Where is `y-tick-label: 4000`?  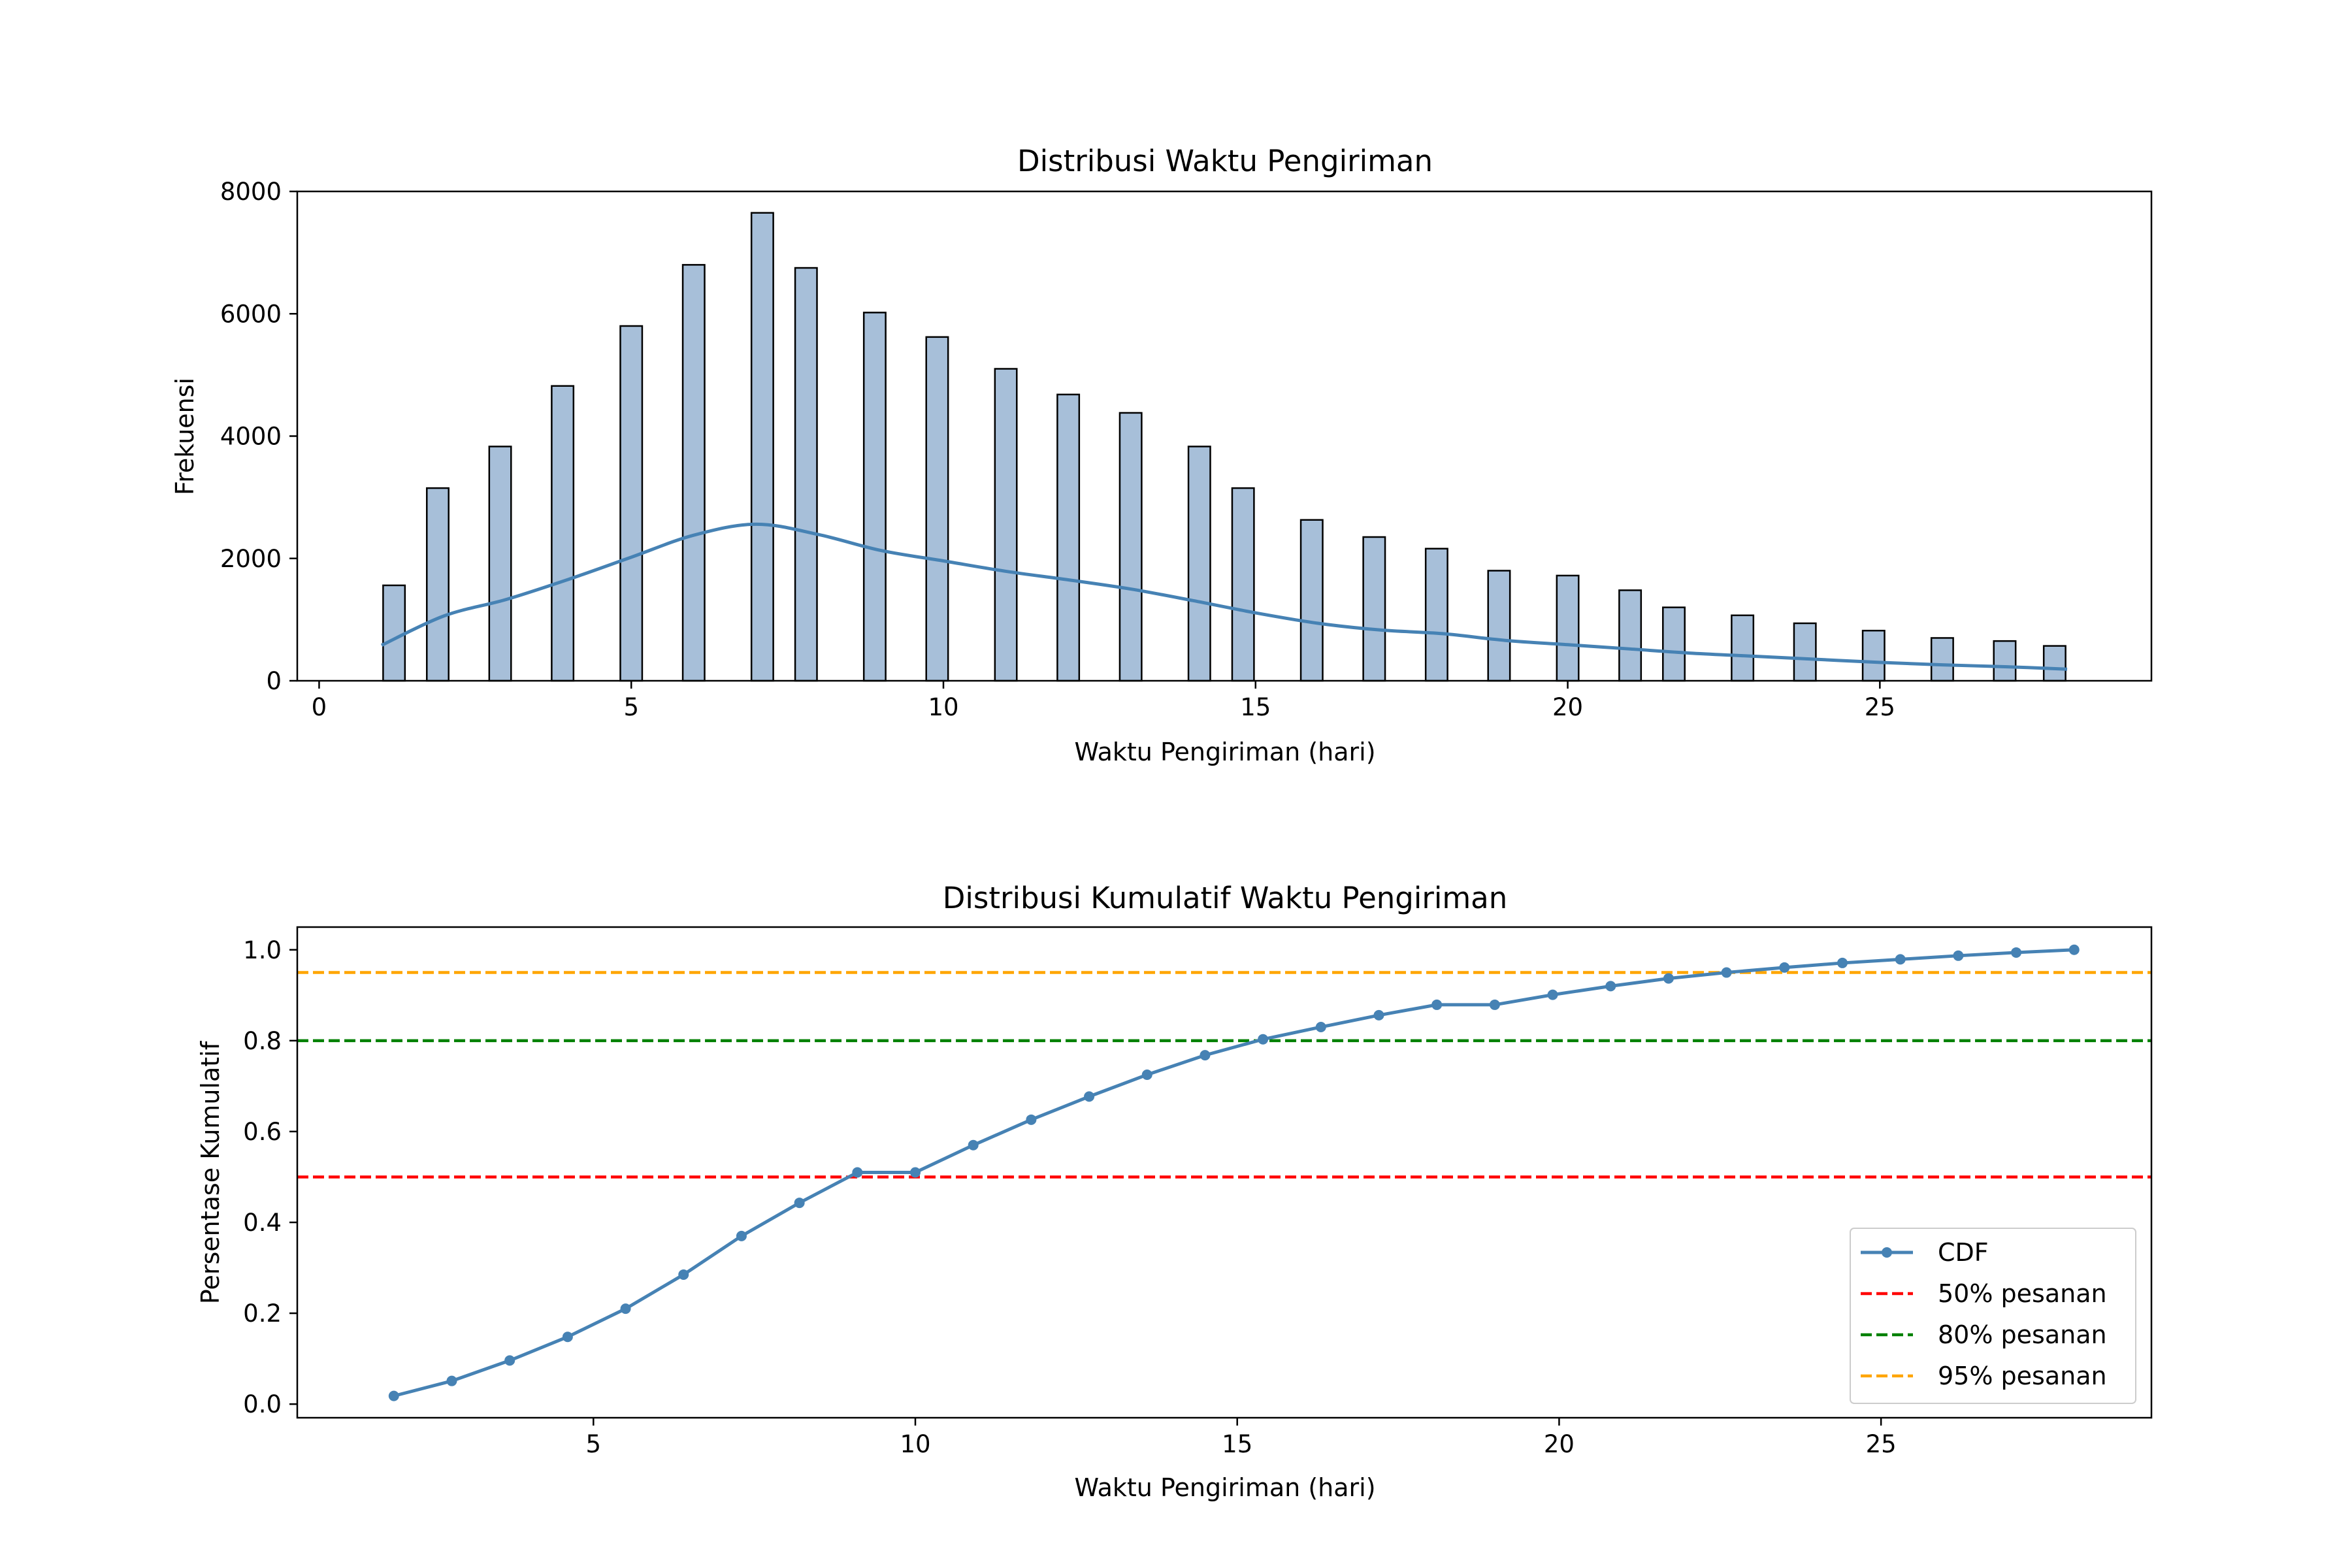 y-tick-label: 4000 is located at coordinates (251, 437).